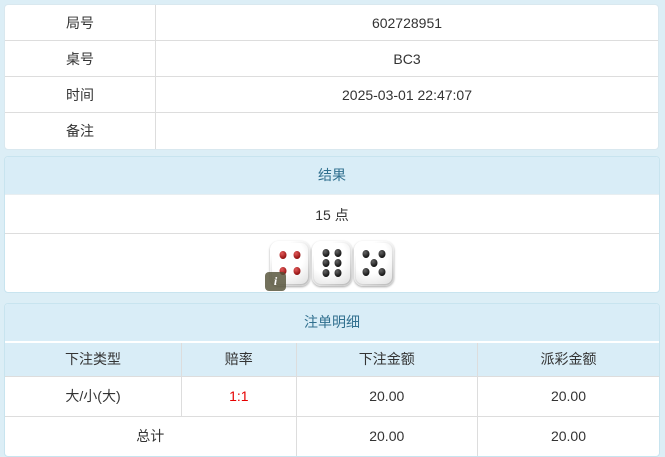  I want to click on dice-row: i, so click(332, 263).